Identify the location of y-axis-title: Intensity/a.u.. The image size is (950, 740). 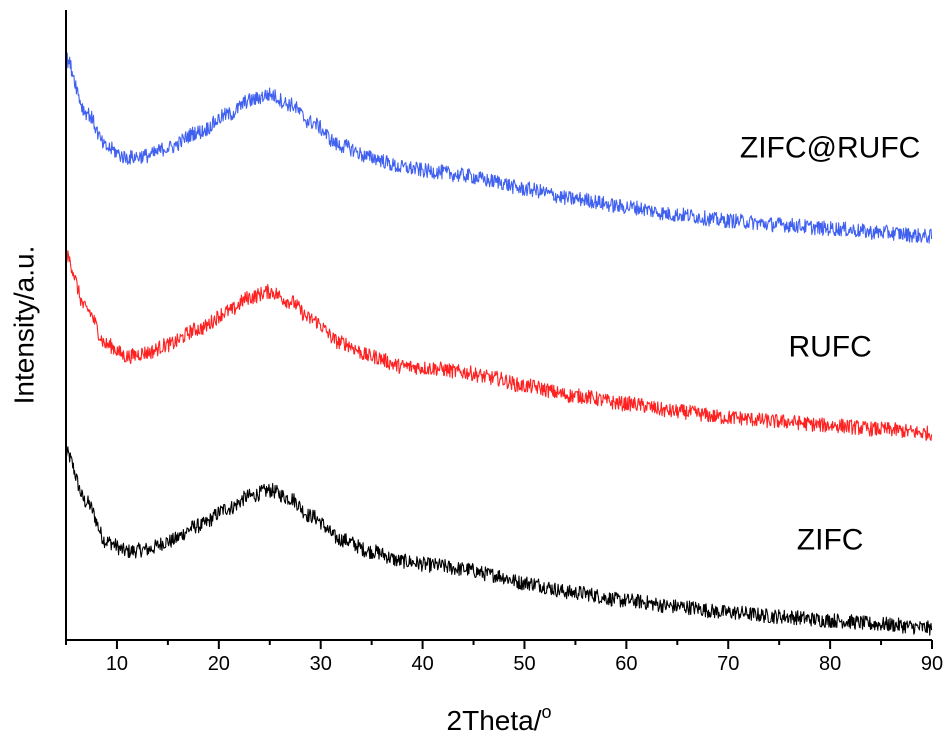
(23, 325).